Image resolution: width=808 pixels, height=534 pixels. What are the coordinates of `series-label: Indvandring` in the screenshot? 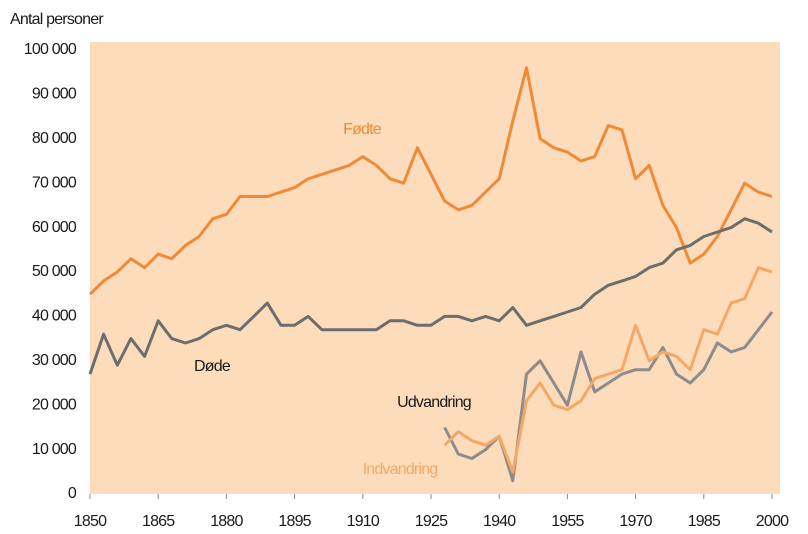 It's located at (400, 469).